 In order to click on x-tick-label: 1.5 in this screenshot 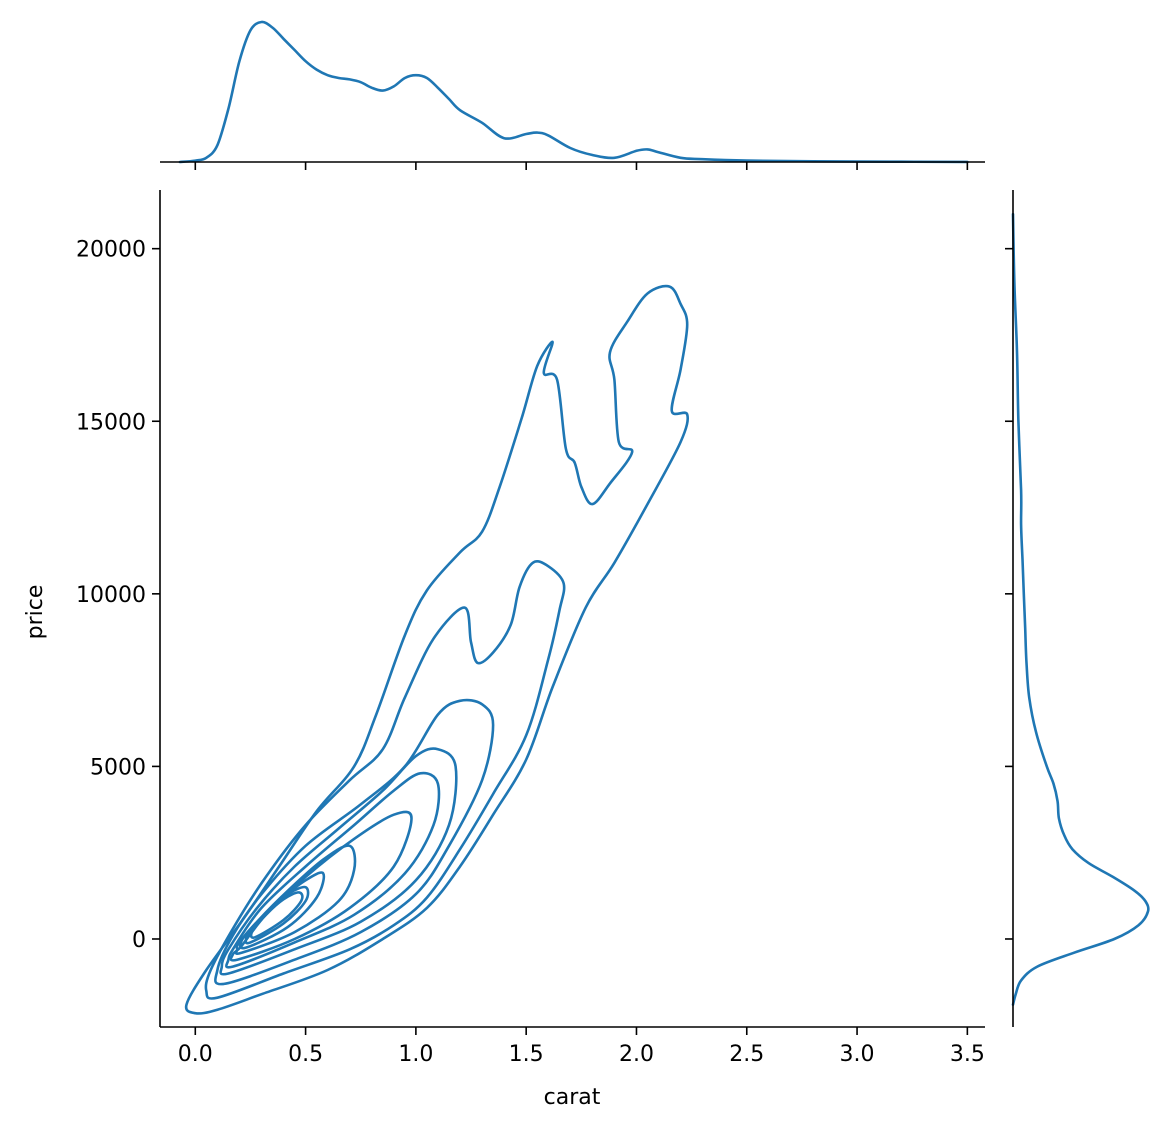, I will do `click(526, 1054)`.